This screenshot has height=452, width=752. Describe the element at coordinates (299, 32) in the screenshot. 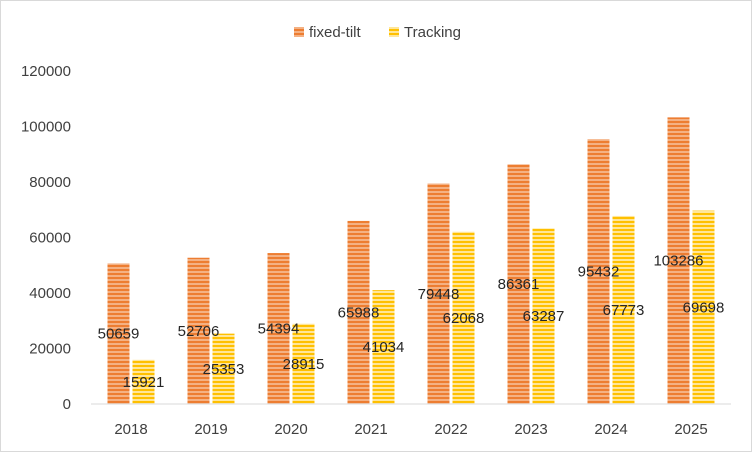

I see `legend-swatch-fixed-tilt` at that location.